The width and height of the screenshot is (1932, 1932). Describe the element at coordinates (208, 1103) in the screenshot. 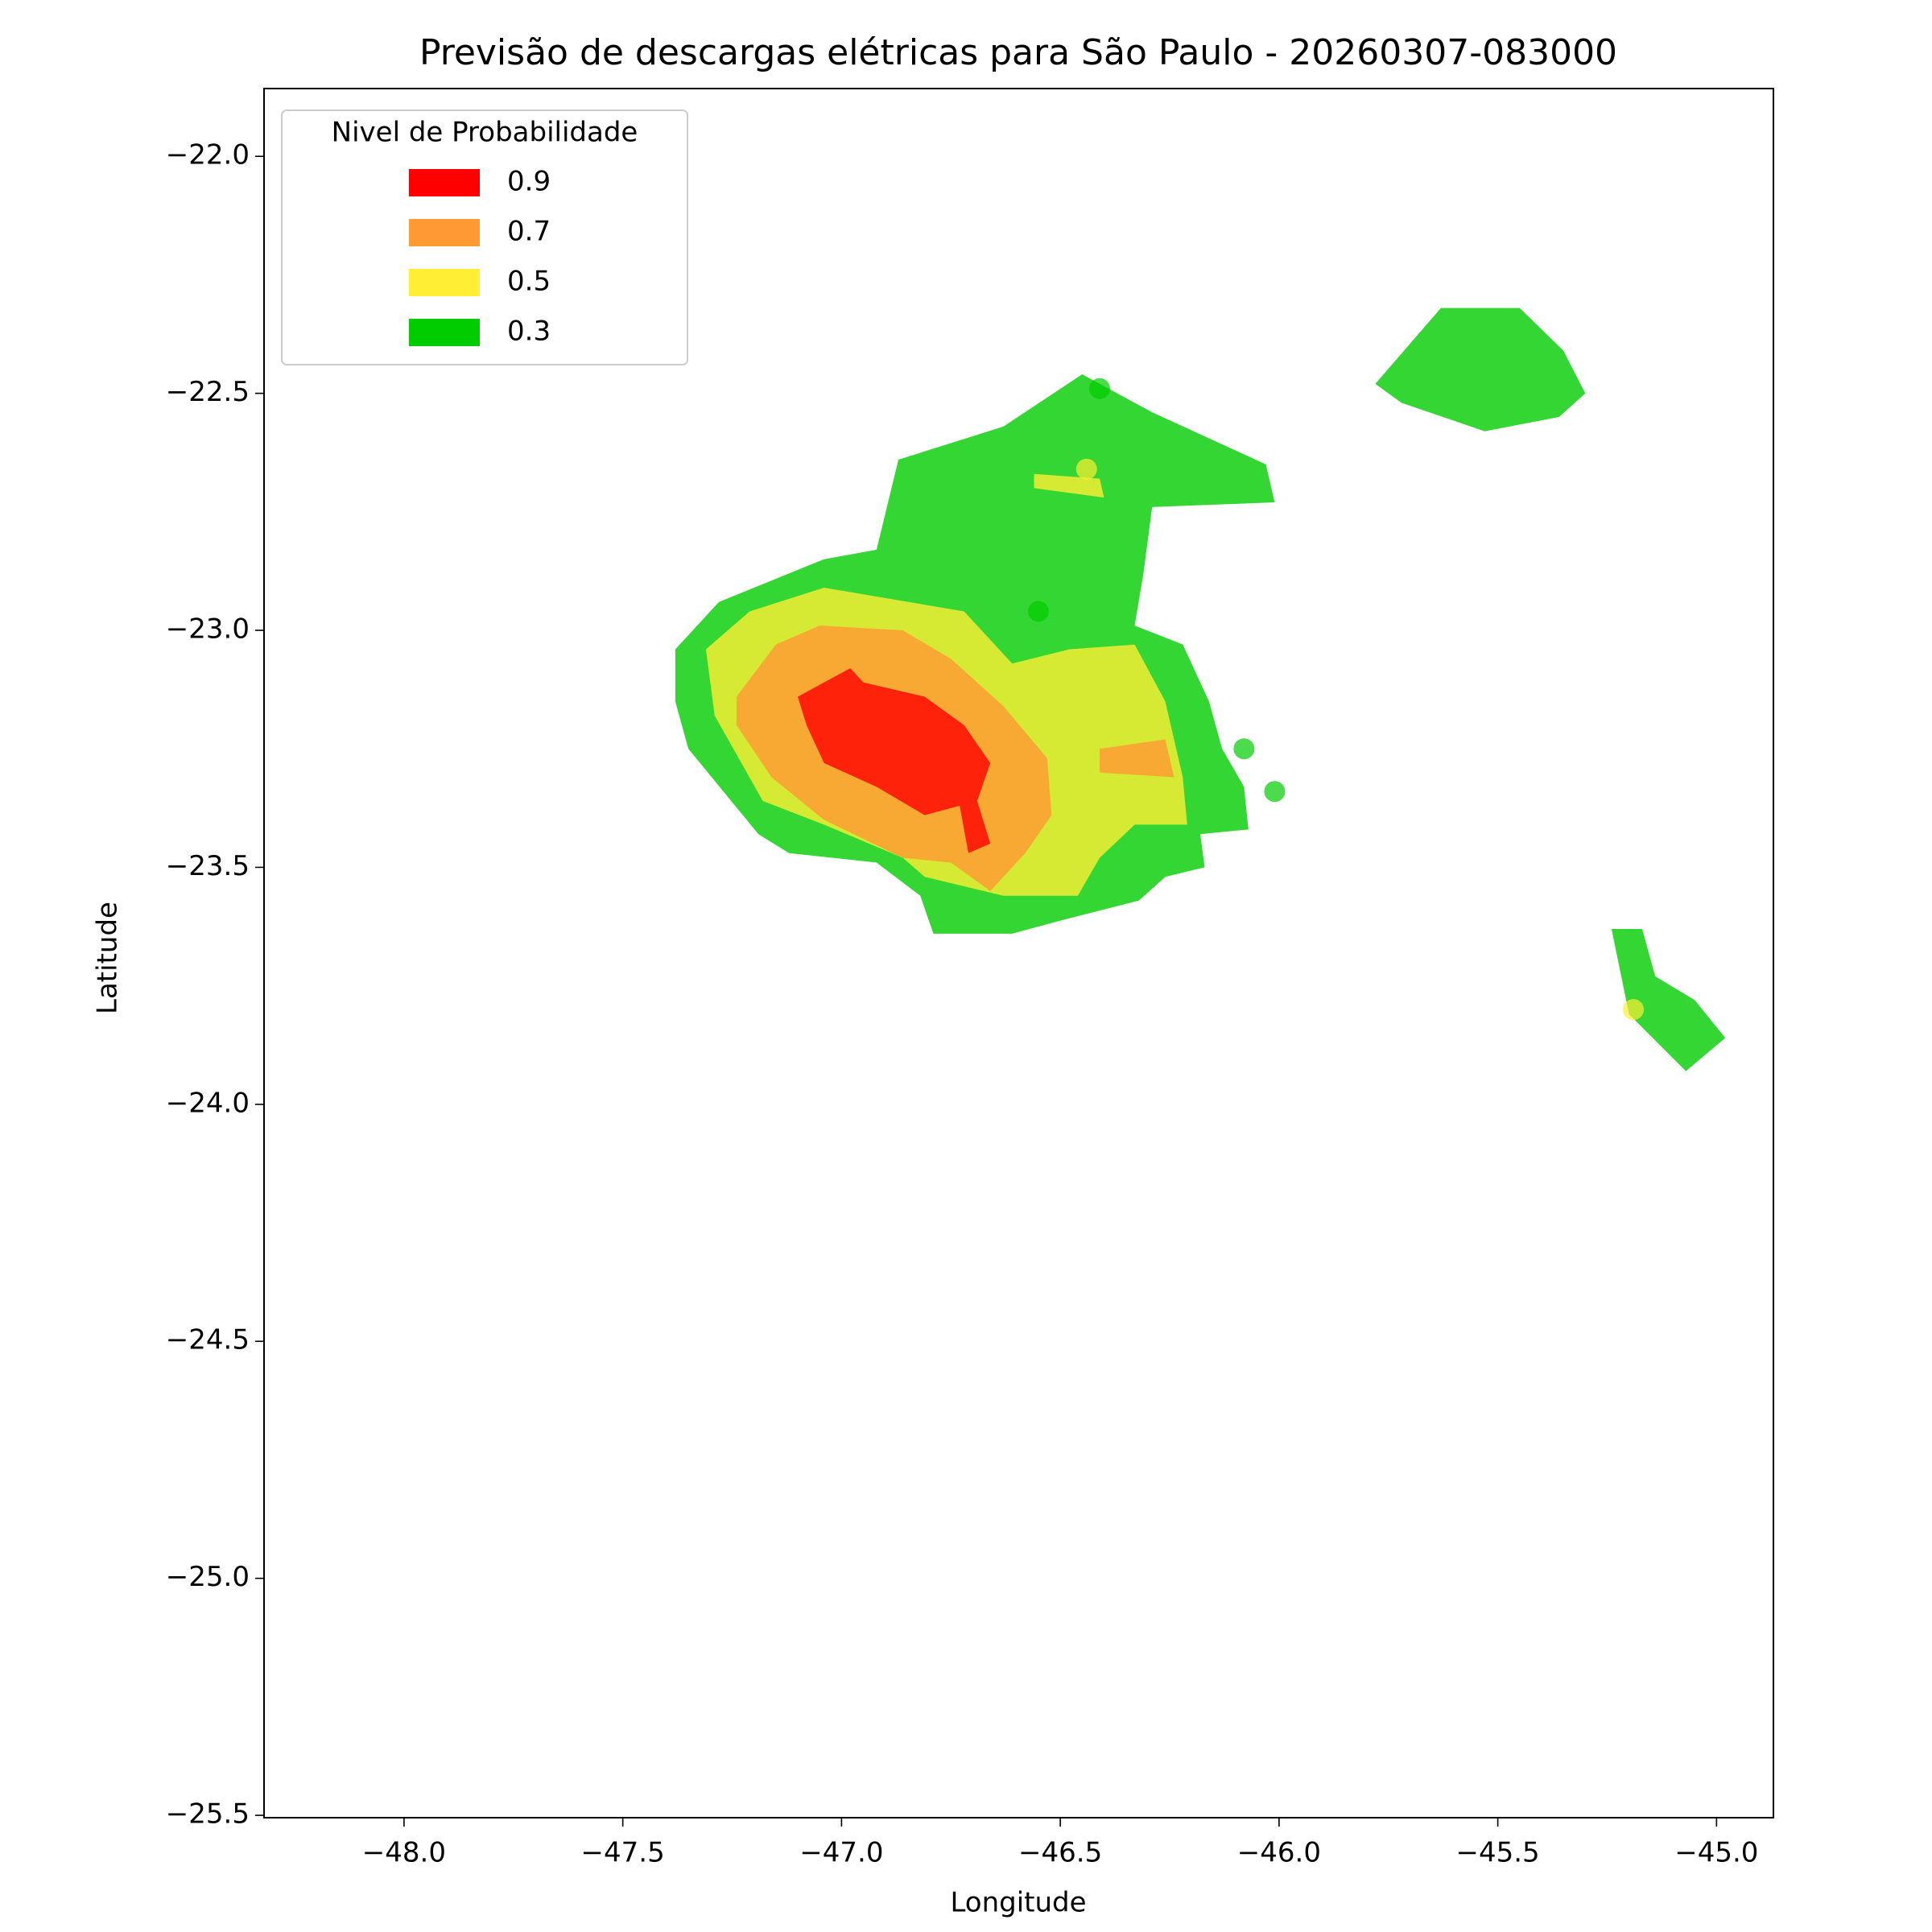

I see `y-tick-label: −24.0` at that location.